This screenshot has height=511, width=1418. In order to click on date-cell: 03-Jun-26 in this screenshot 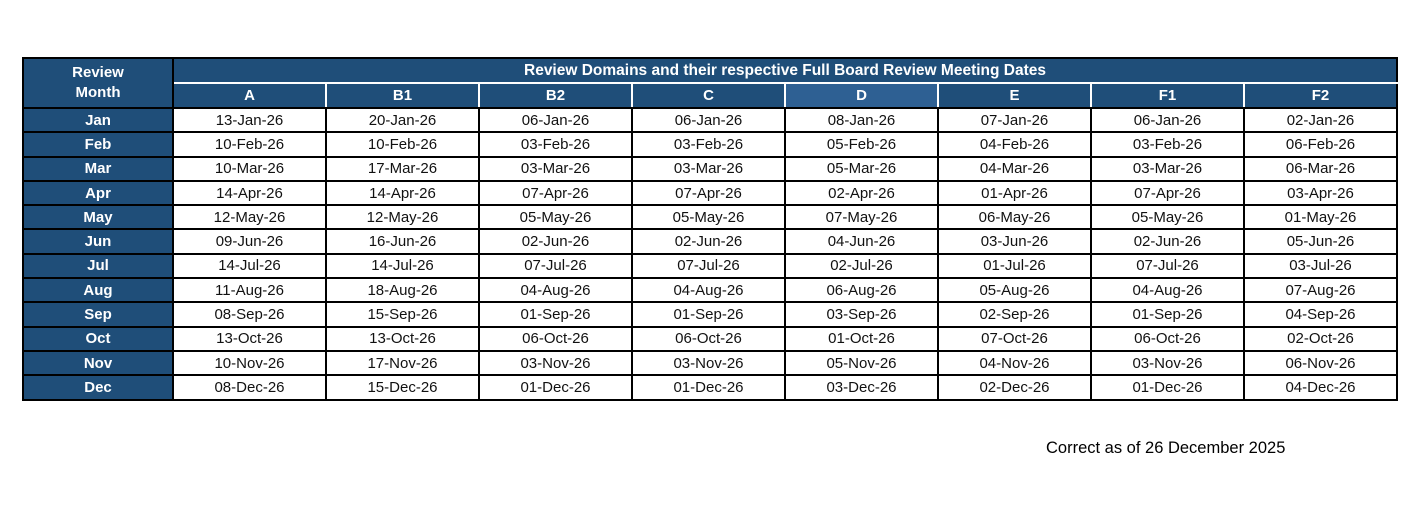, I will do `click(1014, 241)`.